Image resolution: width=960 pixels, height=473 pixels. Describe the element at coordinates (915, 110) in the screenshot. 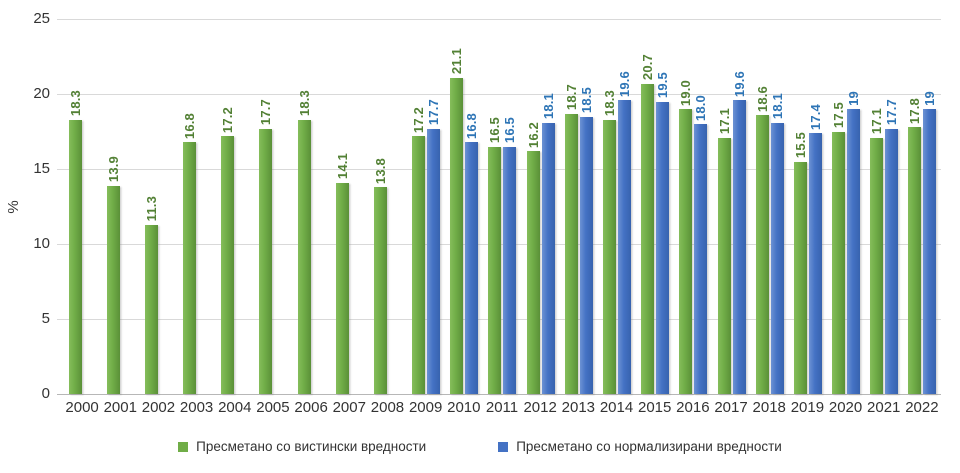

I see `bar-label-real-2022: 17.8` at that location.